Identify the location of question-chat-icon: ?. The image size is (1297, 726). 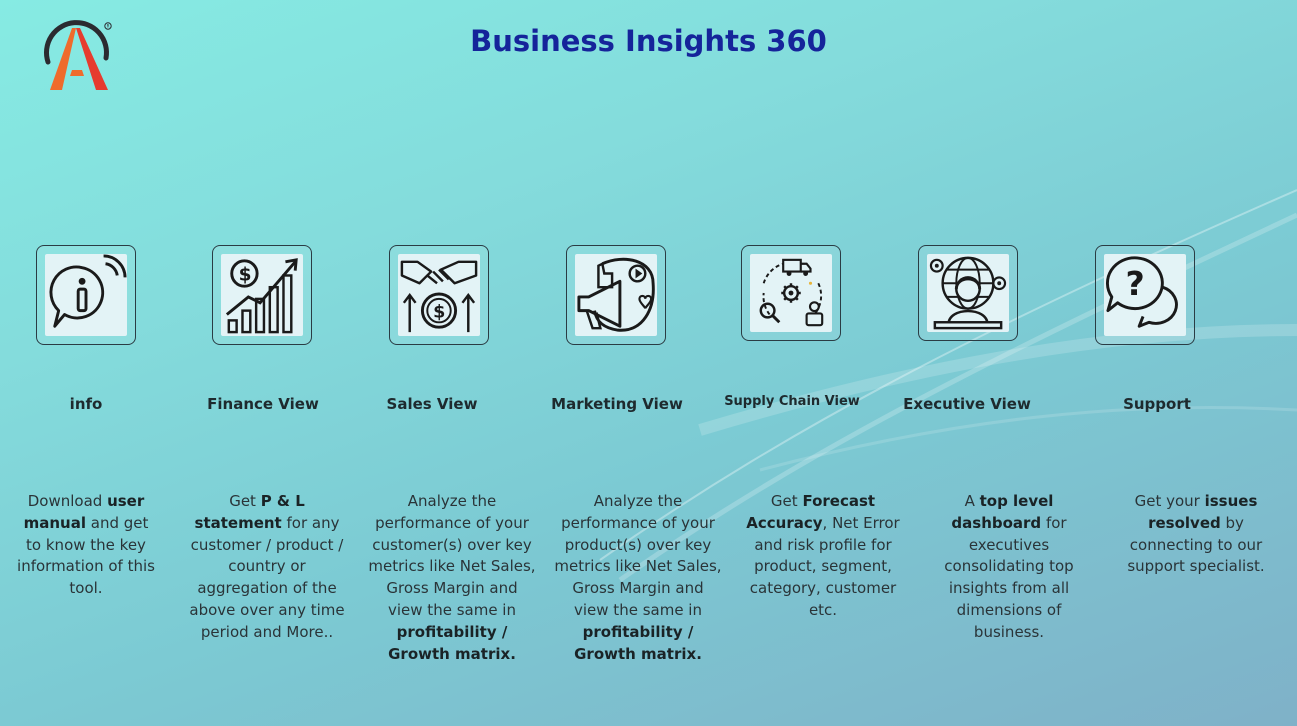
(1141, 292).